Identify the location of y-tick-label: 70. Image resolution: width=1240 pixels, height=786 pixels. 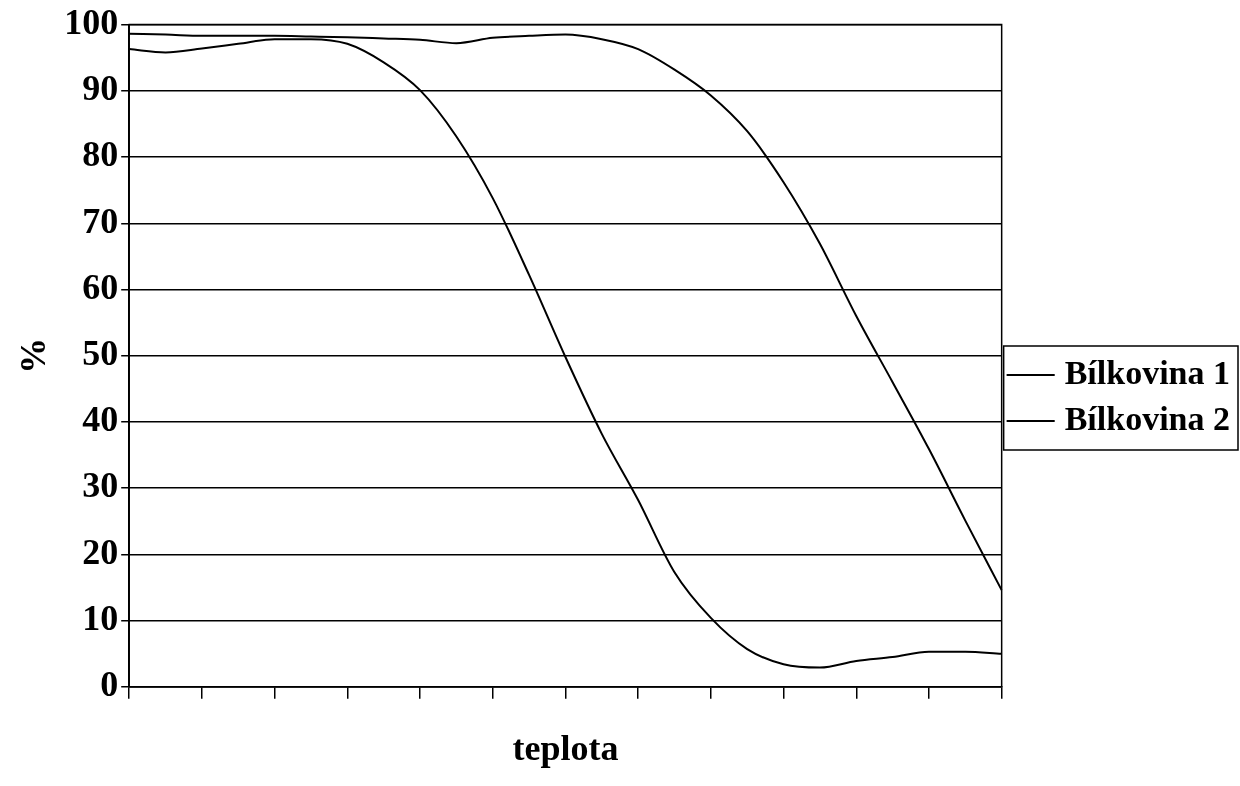
(100, 220).